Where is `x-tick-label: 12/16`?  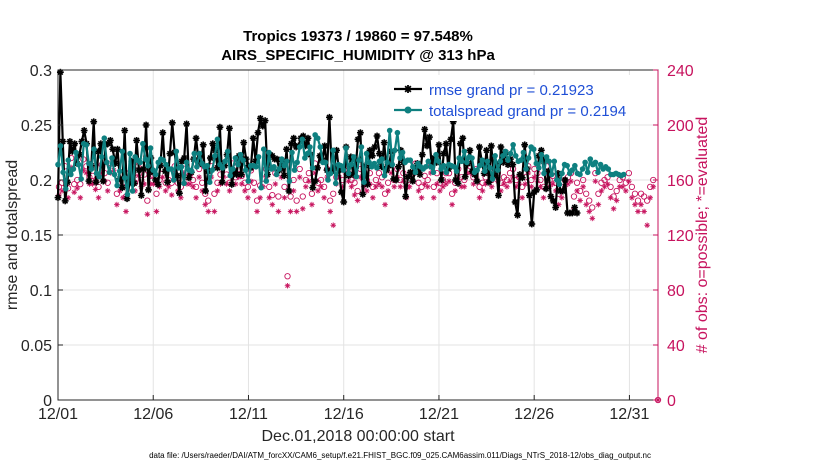 x-tick-label: 12/16 is located at coordinates (344, 414).